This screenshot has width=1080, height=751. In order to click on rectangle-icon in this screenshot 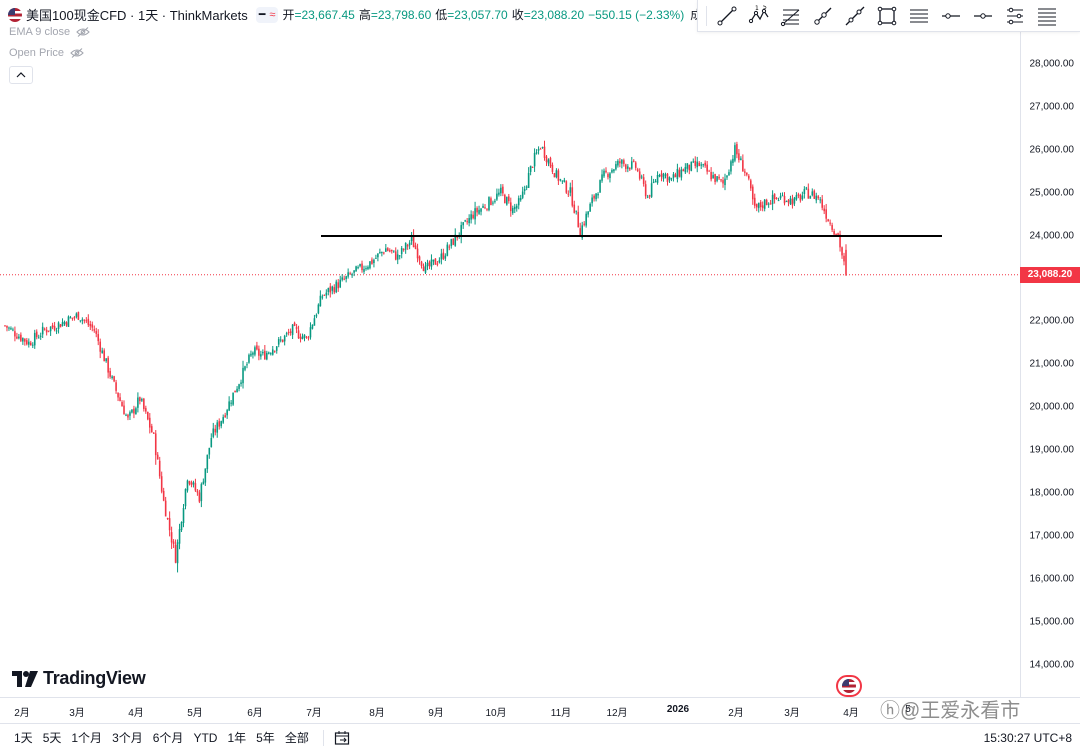, I will do `click(887, 16)`.